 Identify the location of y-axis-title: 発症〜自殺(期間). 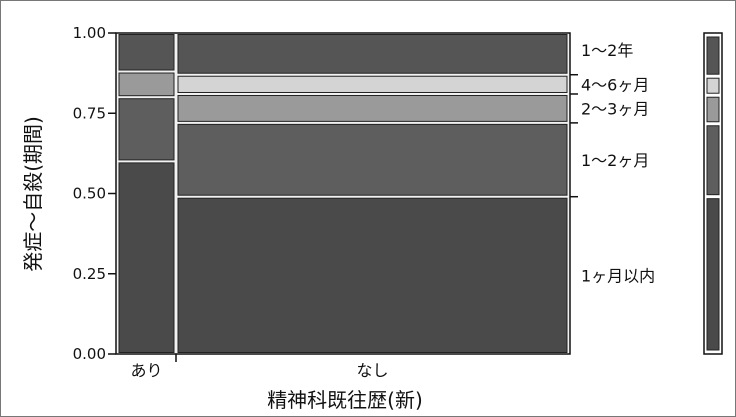
(33, 194).